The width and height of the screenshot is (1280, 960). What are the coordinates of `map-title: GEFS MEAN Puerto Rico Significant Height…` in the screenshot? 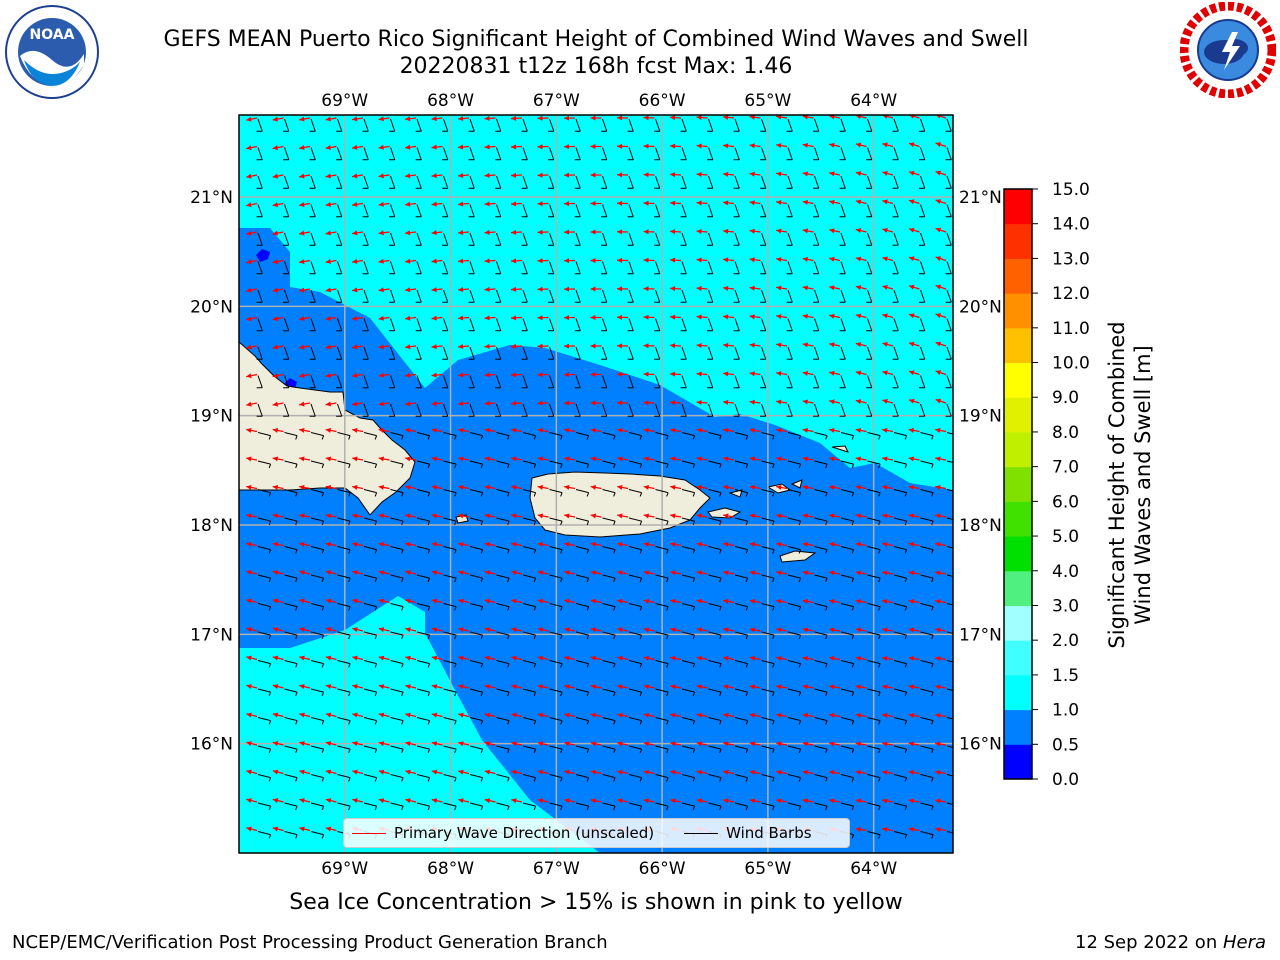 It's located at (596, 39).